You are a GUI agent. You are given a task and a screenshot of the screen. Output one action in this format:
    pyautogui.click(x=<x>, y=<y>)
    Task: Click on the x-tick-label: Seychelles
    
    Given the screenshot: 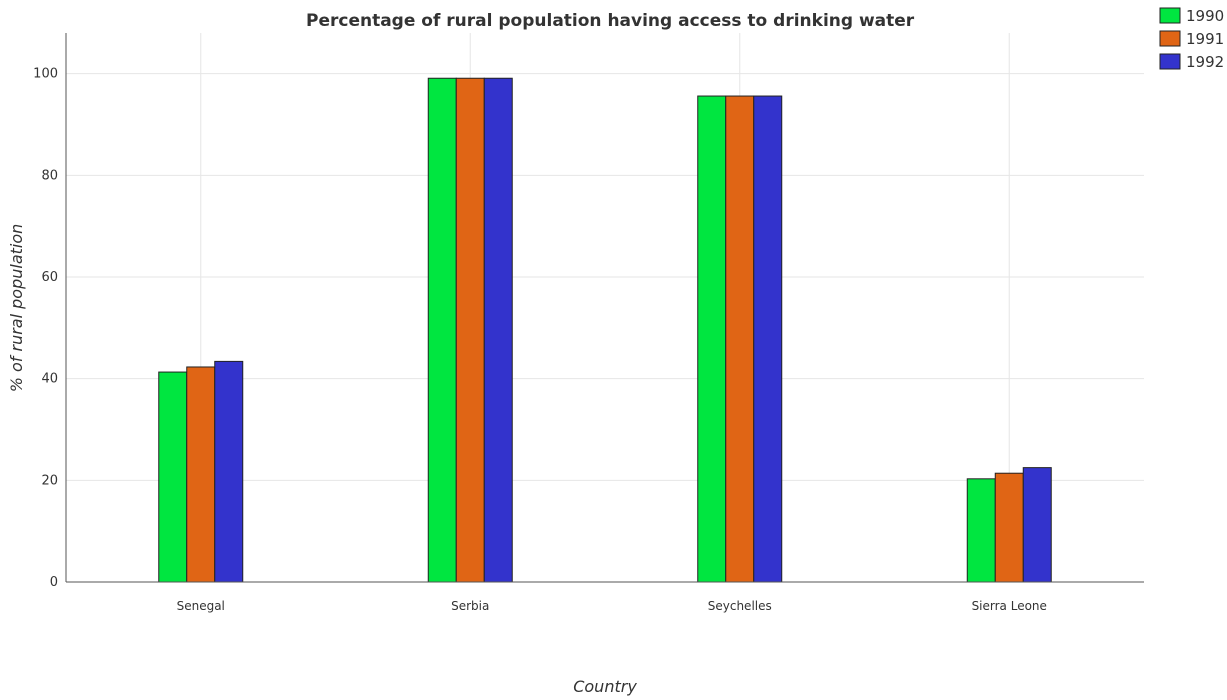 What is the action you would take?
    pyautogui.click(x=740, y=606)
    